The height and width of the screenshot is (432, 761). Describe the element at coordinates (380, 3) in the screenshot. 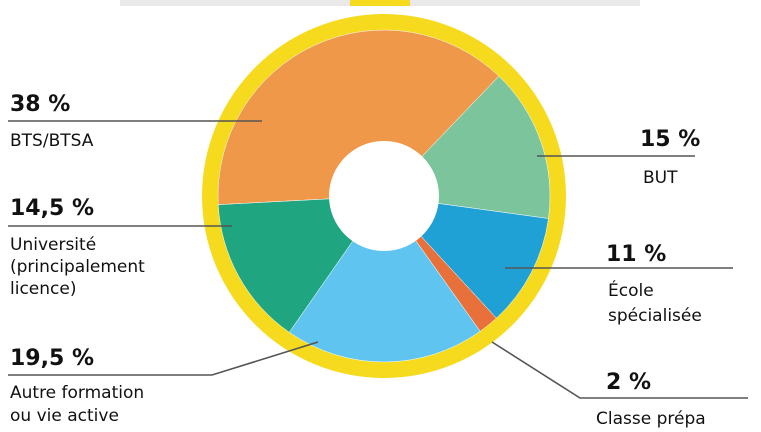

I see `top-cropped-banner` at that location.